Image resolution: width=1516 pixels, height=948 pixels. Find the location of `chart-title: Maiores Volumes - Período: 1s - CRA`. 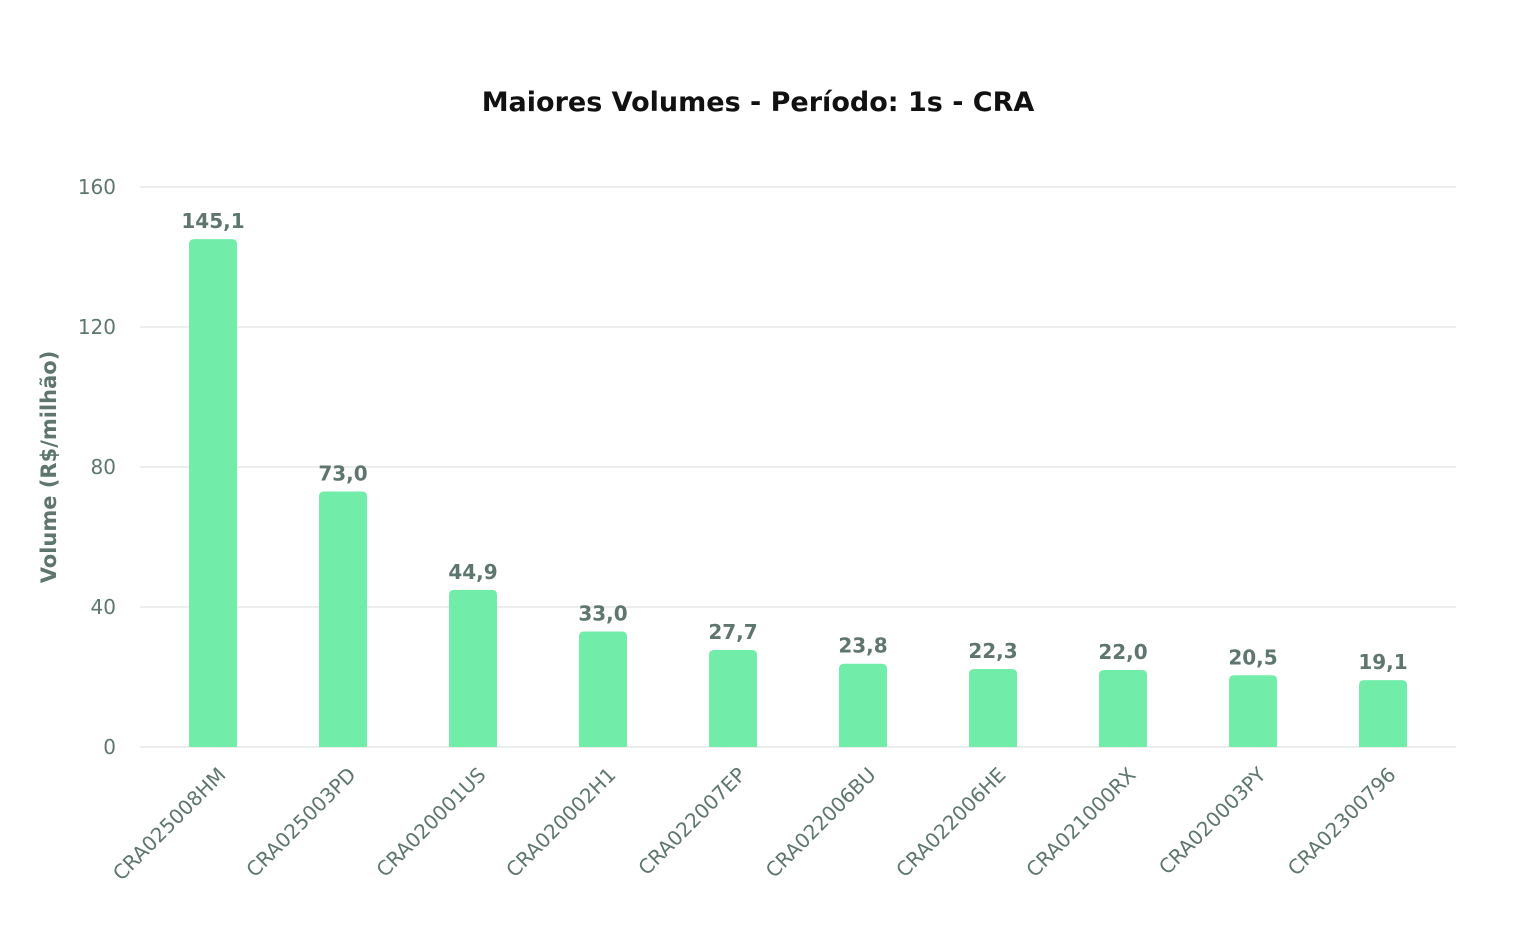

chart-title: Maiores Volumes - Período: 1s - CRA is located at coordinates (758, 102).